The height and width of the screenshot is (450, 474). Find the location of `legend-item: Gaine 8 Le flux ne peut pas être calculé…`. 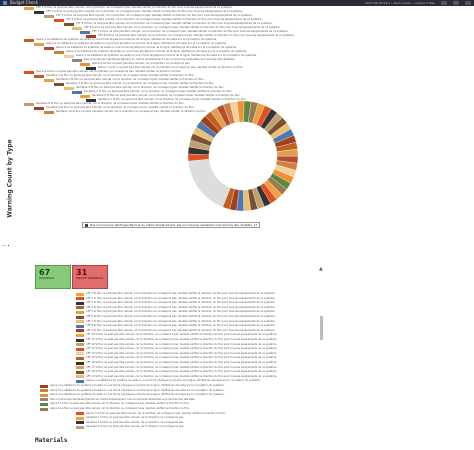

legend-item: Gaine 8 Le flux ne peut pas être calculé… is located at coordinates (102, 72).